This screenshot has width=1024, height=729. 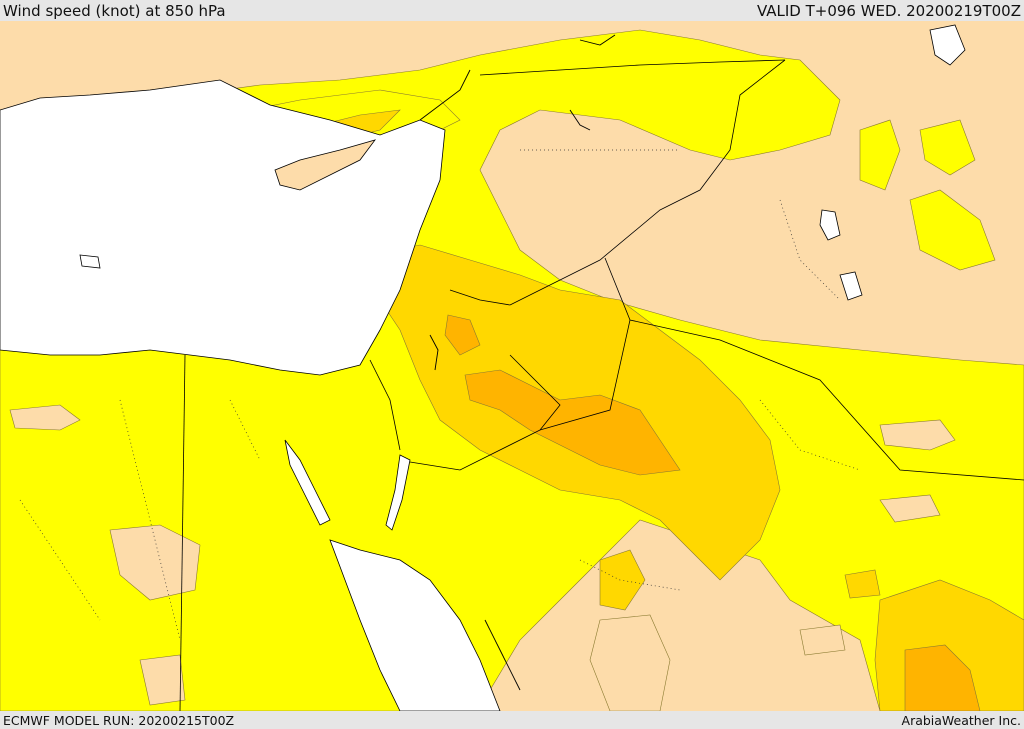 What do you see at coordinates (947, 45) in the screenshot?
I see `caspian-region-lake` at bounding box center [947, 45].